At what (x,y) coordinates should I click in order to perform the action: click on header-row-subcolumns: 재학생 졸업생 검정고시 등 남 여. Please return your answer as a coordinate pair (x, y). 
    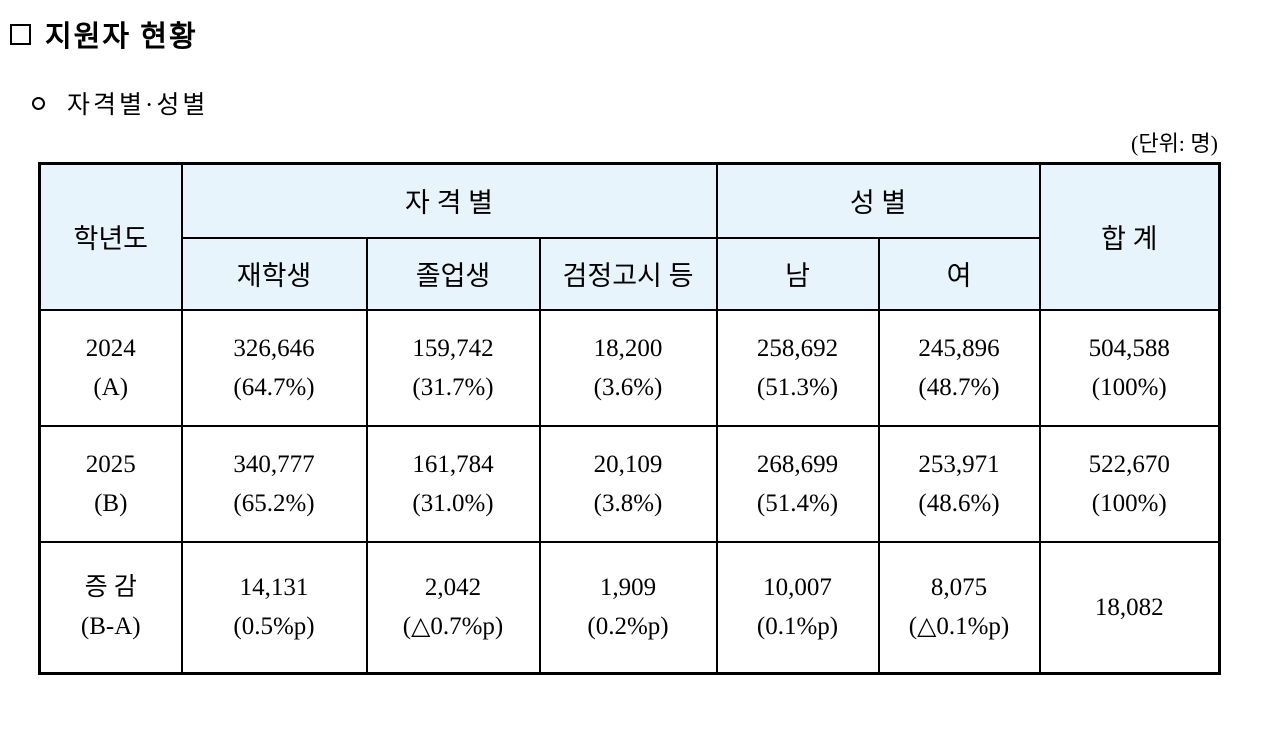
    Looking at the image, I should click on (630, 273).